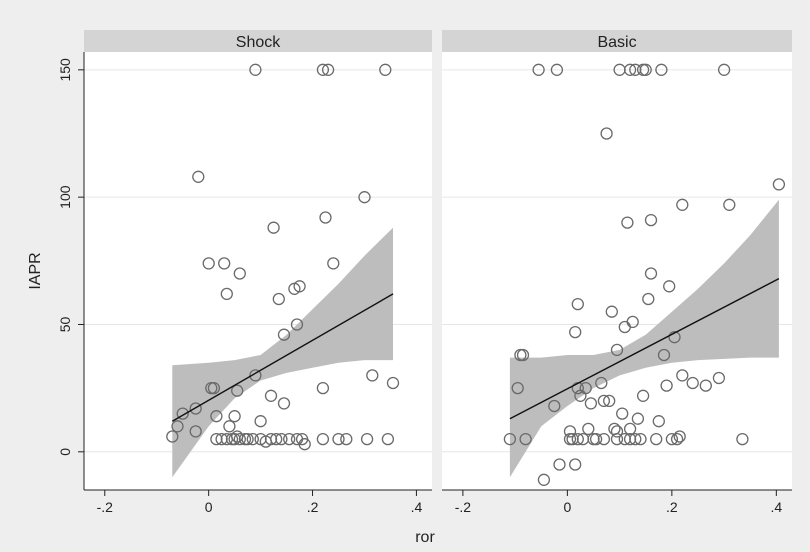 The width and height of the screenshot is (810, 552). I want to click on y-tick-label: 0, so click(65, 452).